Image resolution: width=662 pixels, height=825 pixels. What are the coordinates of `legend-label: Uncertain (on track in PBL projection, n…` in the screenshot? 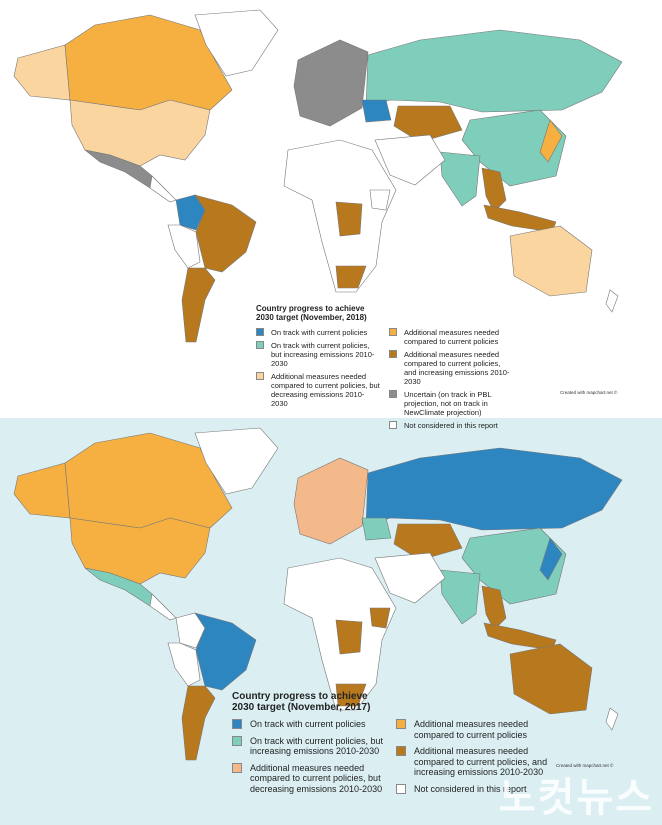 It's located at (448, 403).